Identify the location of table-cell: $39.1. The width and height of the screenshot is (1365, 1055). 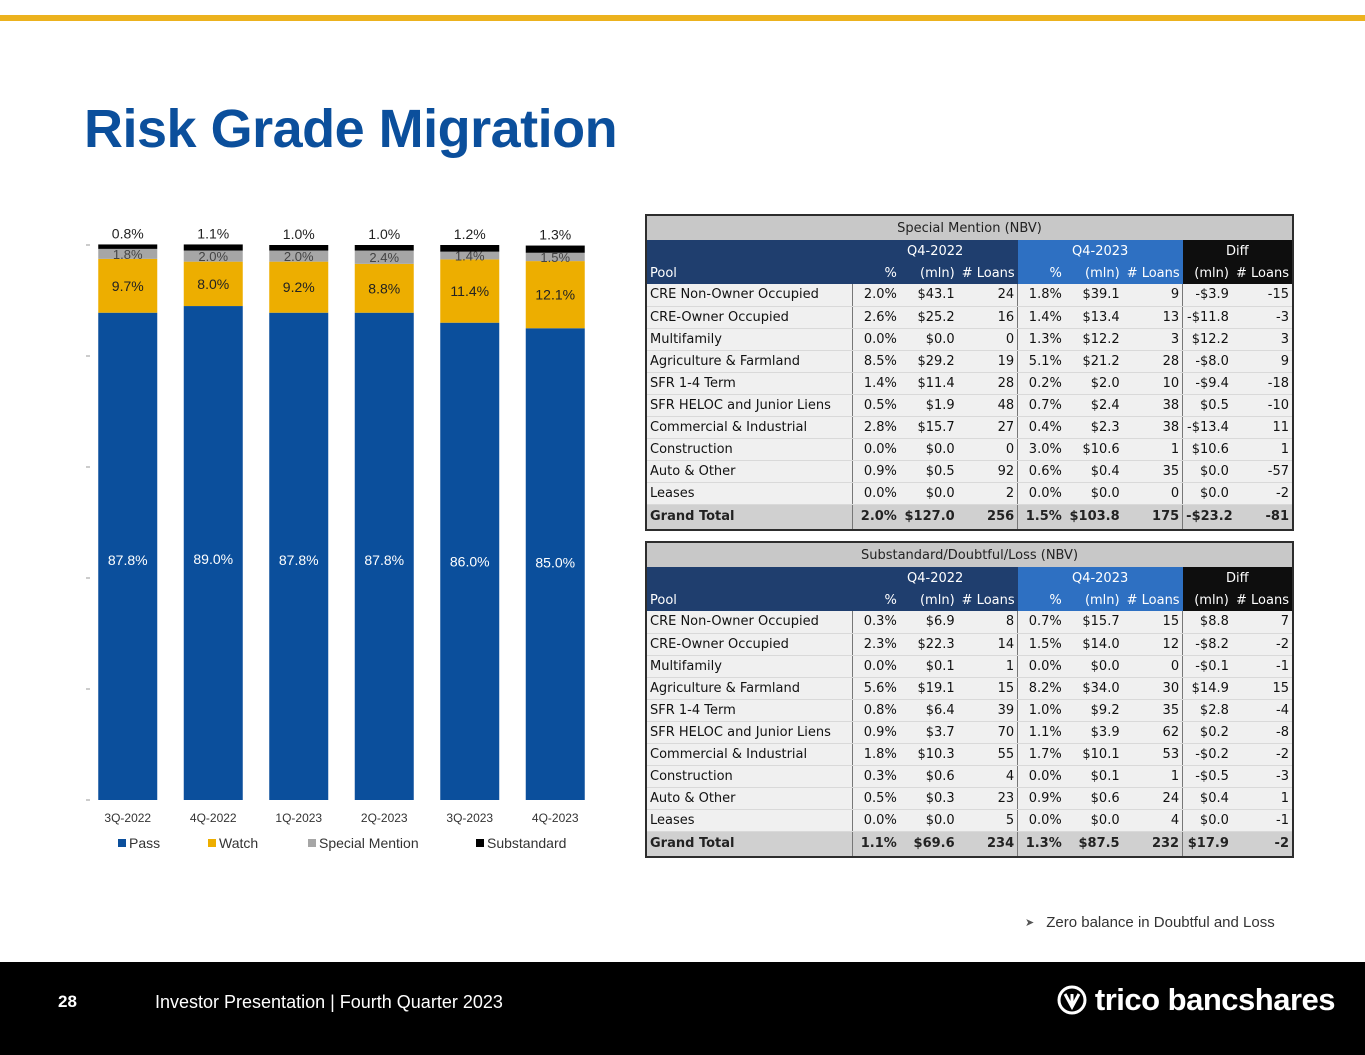
(1093, 295).